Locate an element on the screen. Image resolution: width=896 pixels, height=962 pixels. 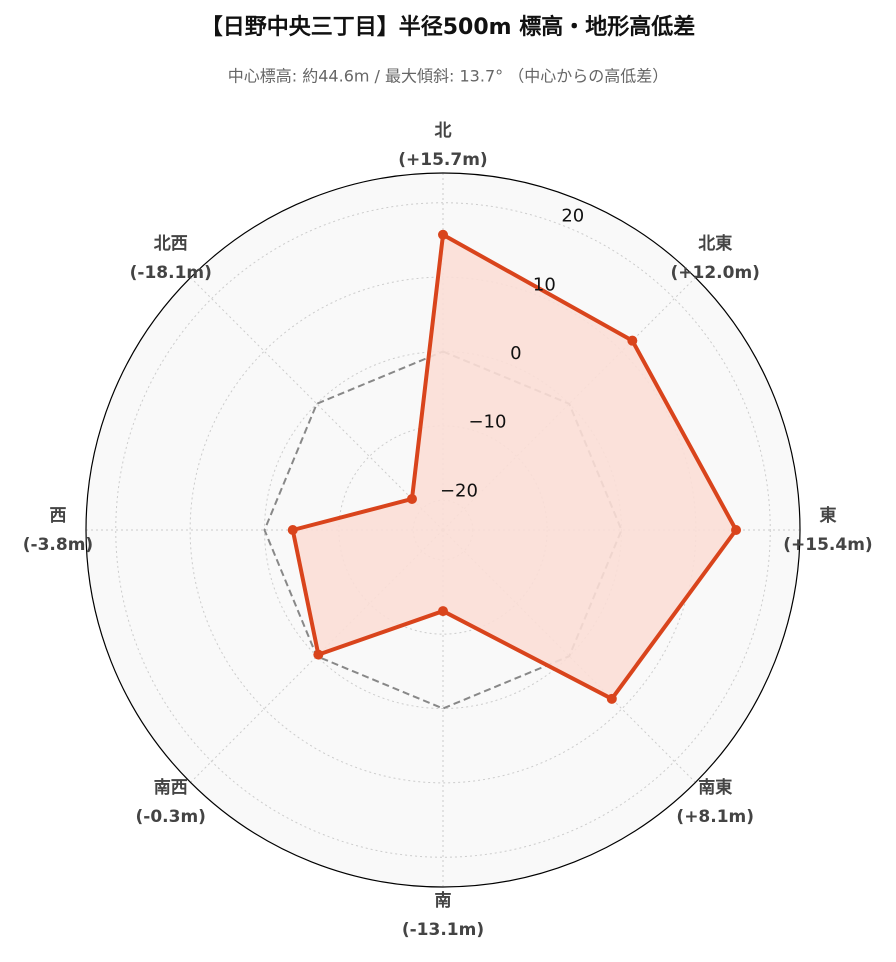
category-label: 南東 is located at coordinates (715, 787).